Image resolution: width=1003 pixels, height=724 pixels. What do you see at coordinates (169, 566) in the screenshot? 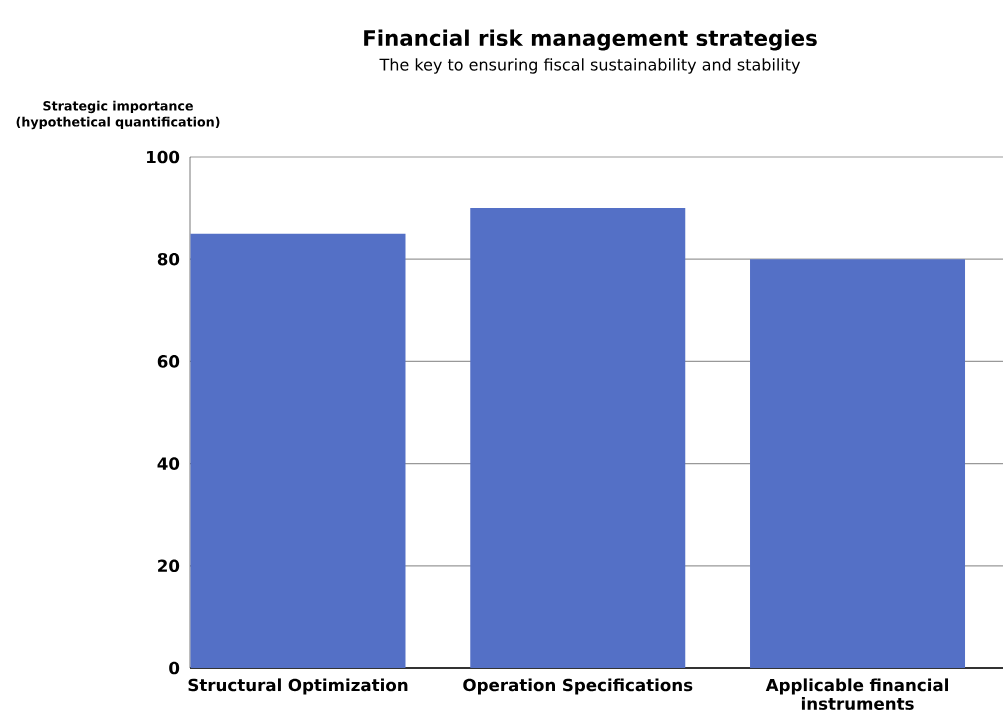
I see `y-tick-label: 20` at bounding box center [169, 566].